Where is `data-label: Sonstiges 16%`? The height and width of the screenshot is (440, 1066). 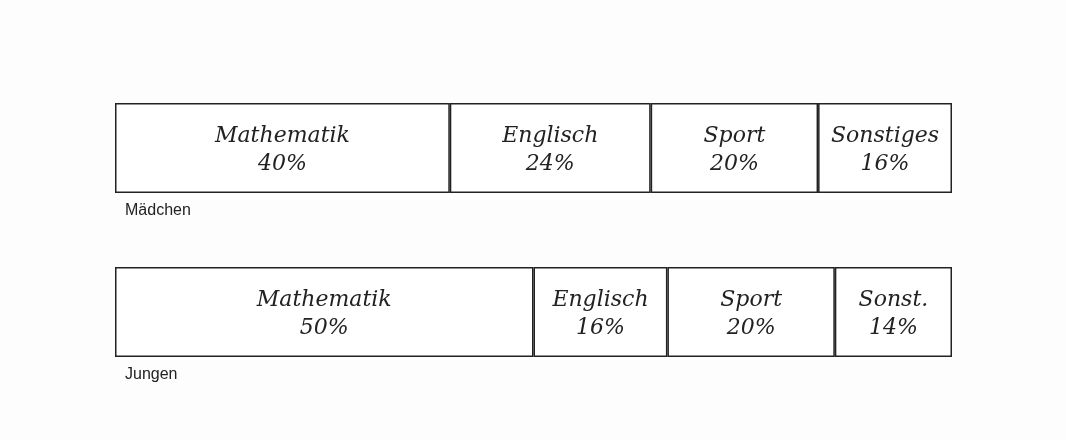
data-label: Sonstiges 16% is located at coordinates (885, 148).